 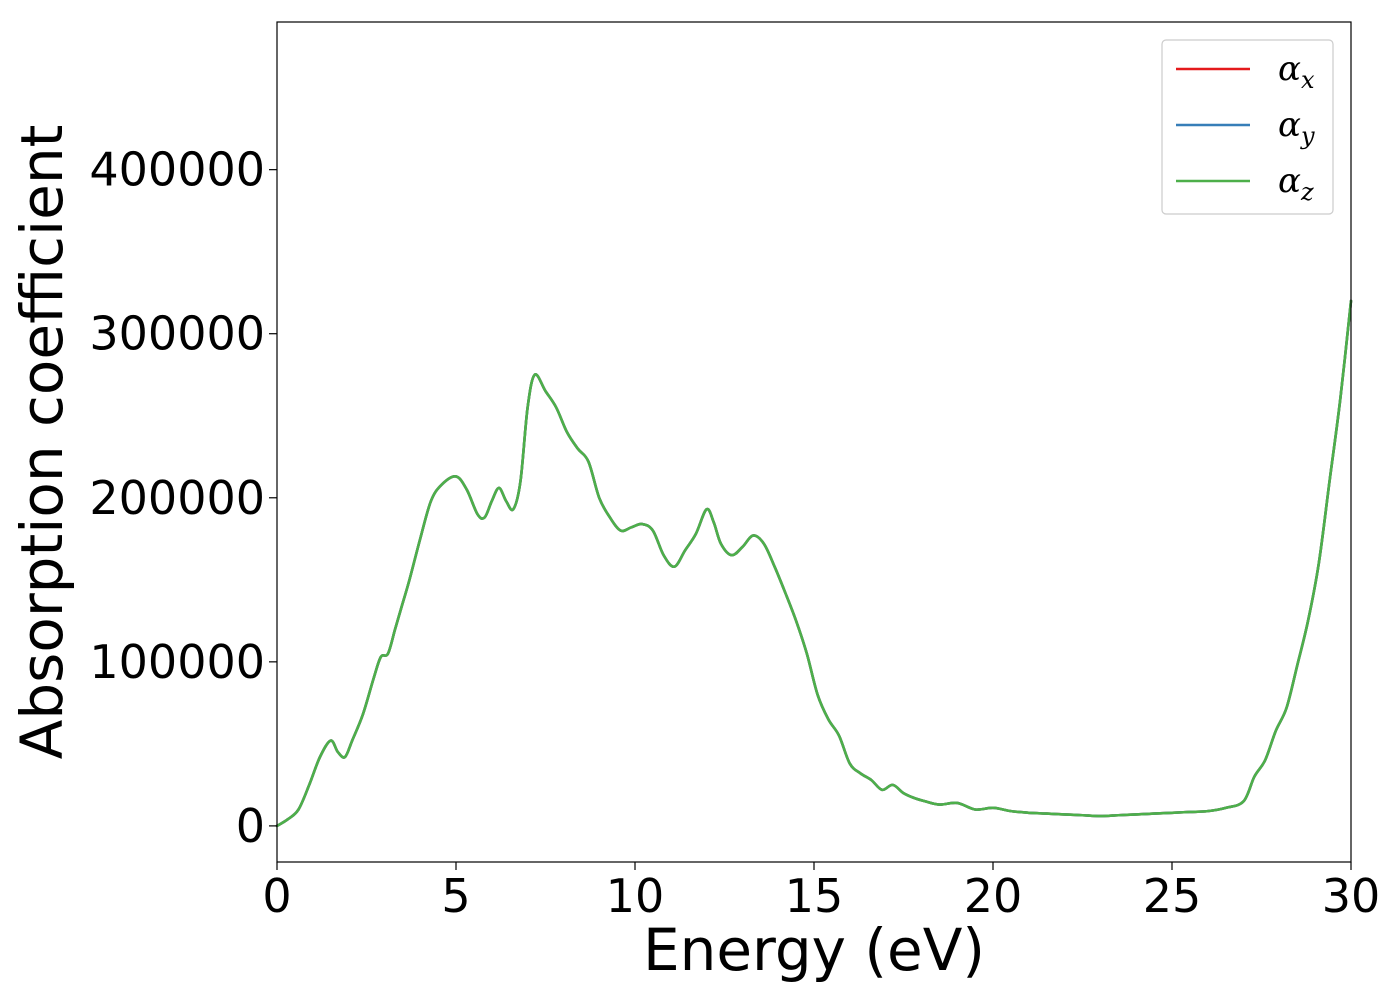 What do you see at coordinates (455, 896) in the screenshot?
I see `x-tick-label: 5` at bounding box center [455, 896].